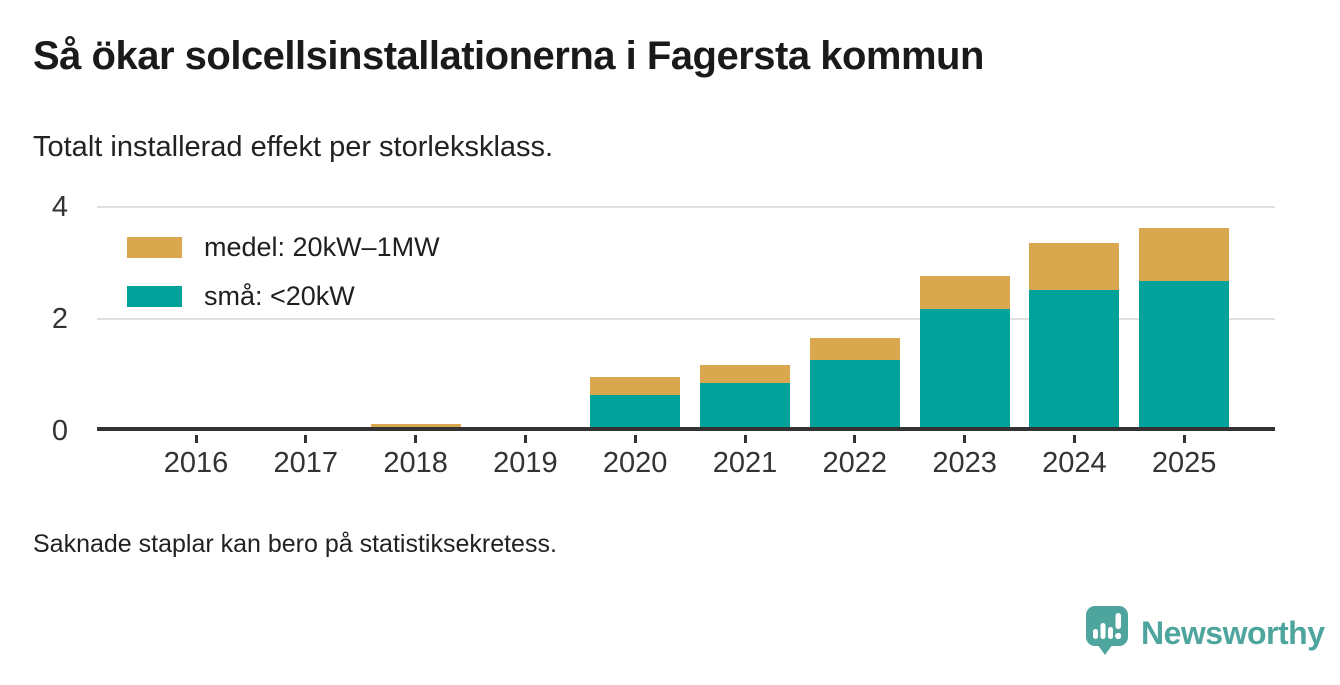 The height and width of the screenshot is (685, 1340). Describe the element at coordinates (635, 463) in the screenshot. I see `x-tick-label-2020: 2020` at that location.